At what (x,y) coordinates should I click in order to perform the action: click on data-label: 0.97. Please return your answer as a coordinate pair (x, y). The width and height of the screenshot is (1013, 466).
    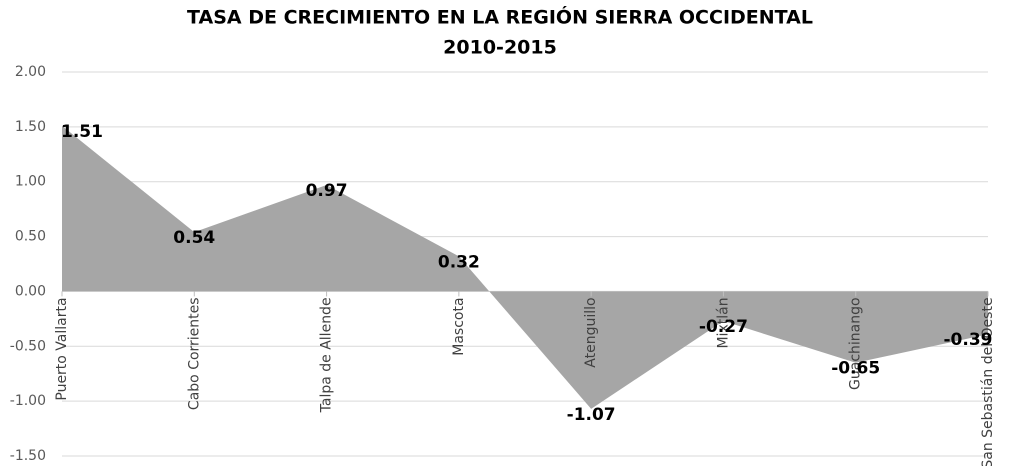
    Looking at the image, I should click on (327, 191).